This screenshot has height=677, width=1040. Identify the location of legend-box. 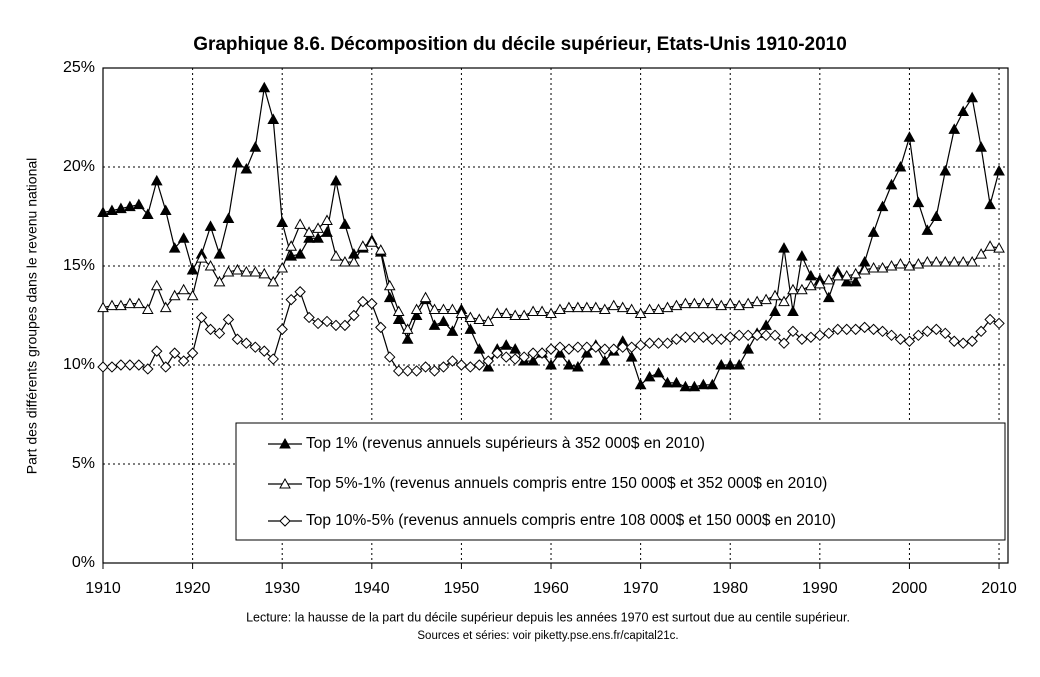
(620, 481).